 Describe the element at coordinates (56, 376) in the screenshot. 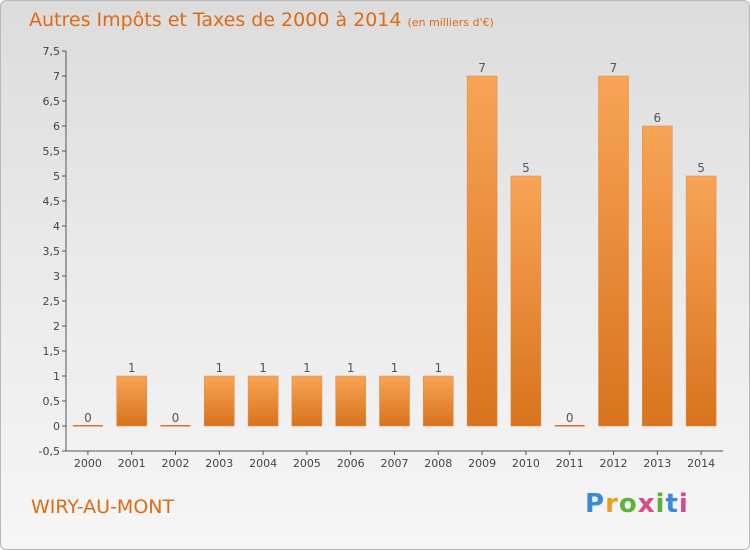

I see `y-tick-label: 1` at that location.